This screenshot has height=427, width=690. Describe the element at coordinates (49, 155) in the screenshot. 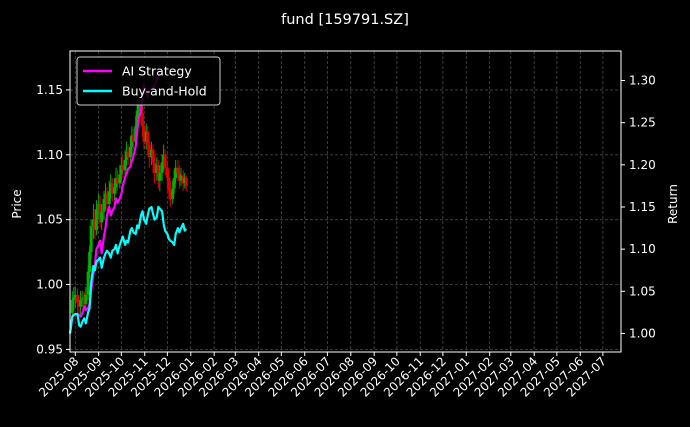

I see `y-left-tick-label: 1.10` at that location.